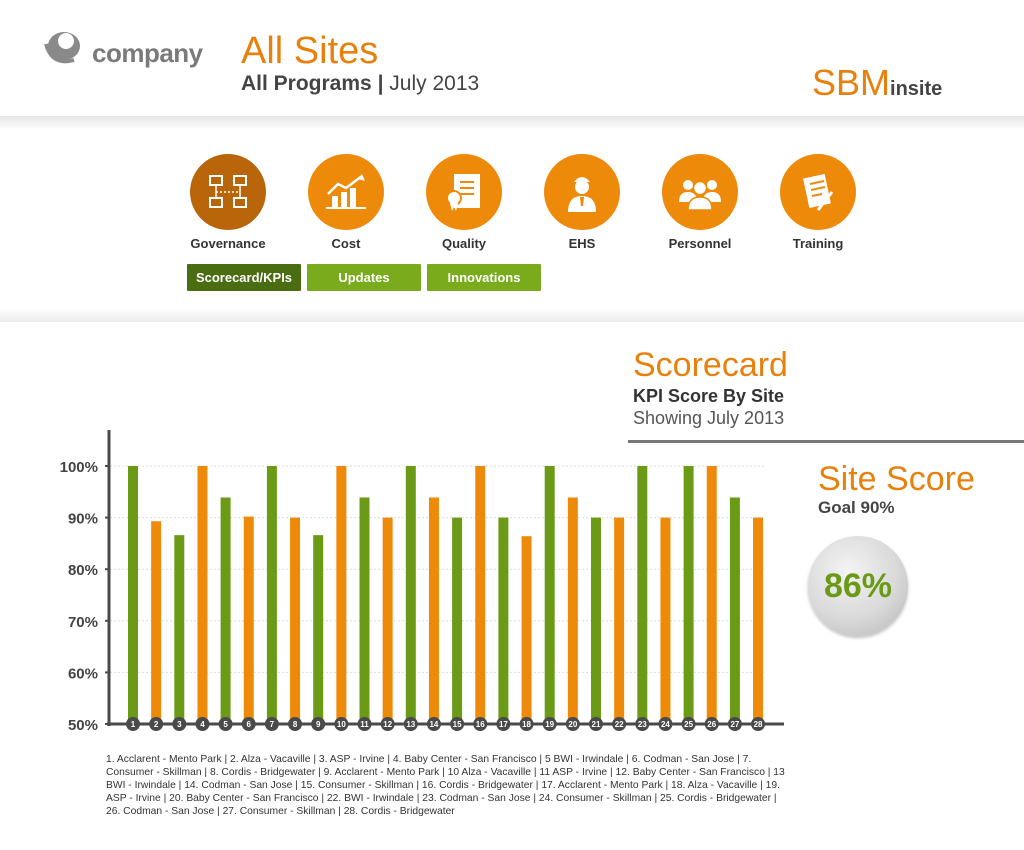 Image resolution: width=1024 pixels, height=850 pixels. What do you see at coordinates (709, 418) in the screenshot?
I see `scorecard-period: Showing July 2013` at bounding box center [709, 418].